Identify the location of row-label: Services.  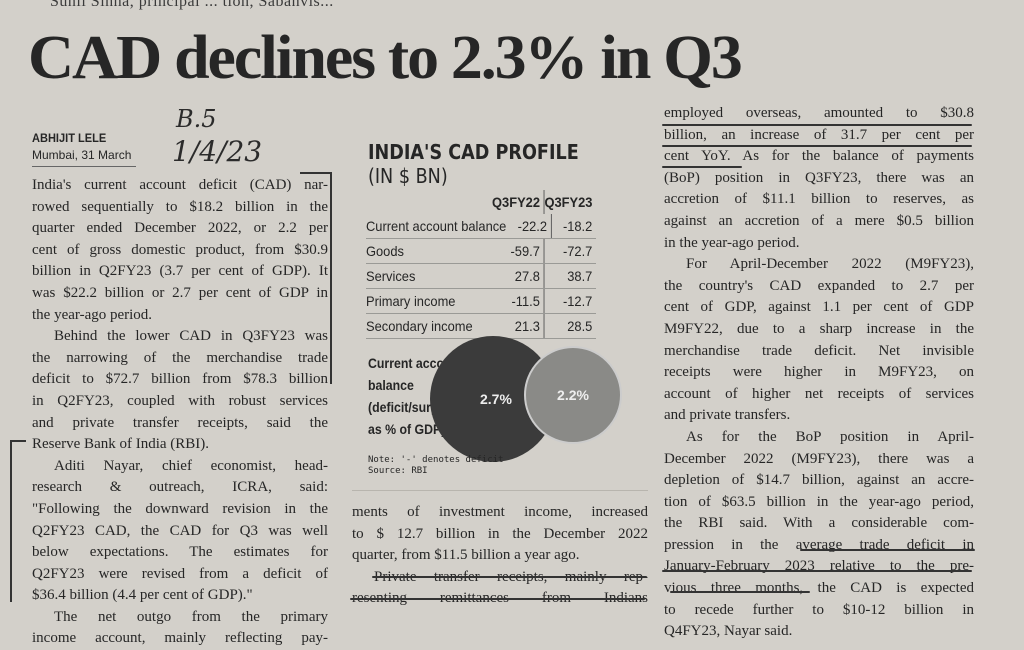
(391, 276).